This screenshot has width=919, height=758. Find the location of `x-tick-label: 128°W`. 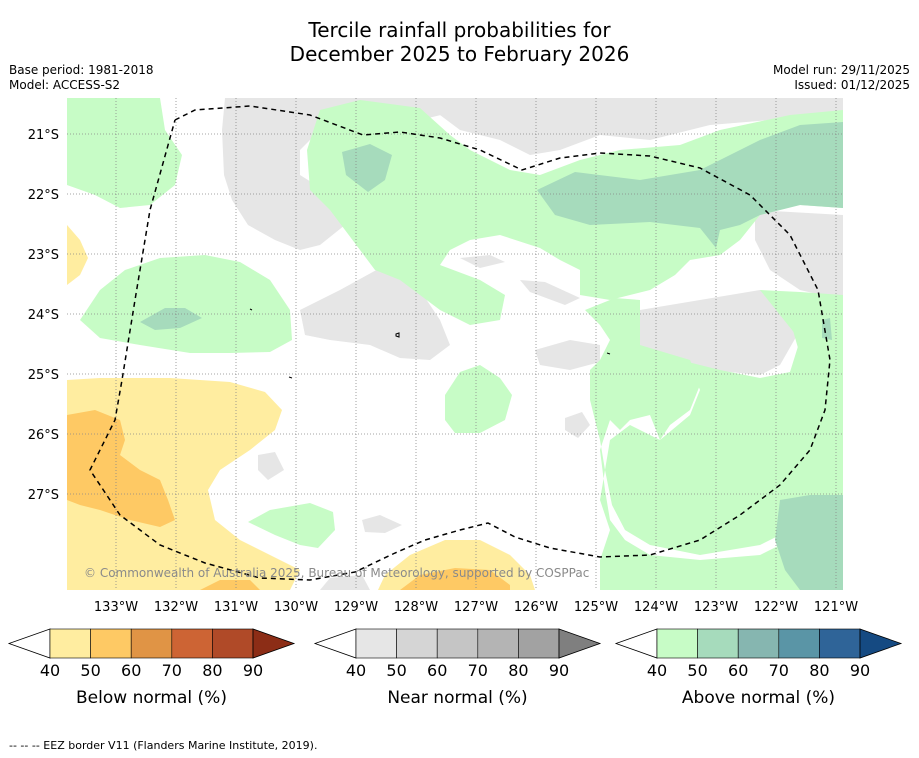

x-tick-label: 128°W is located at coordinates (416, 607).